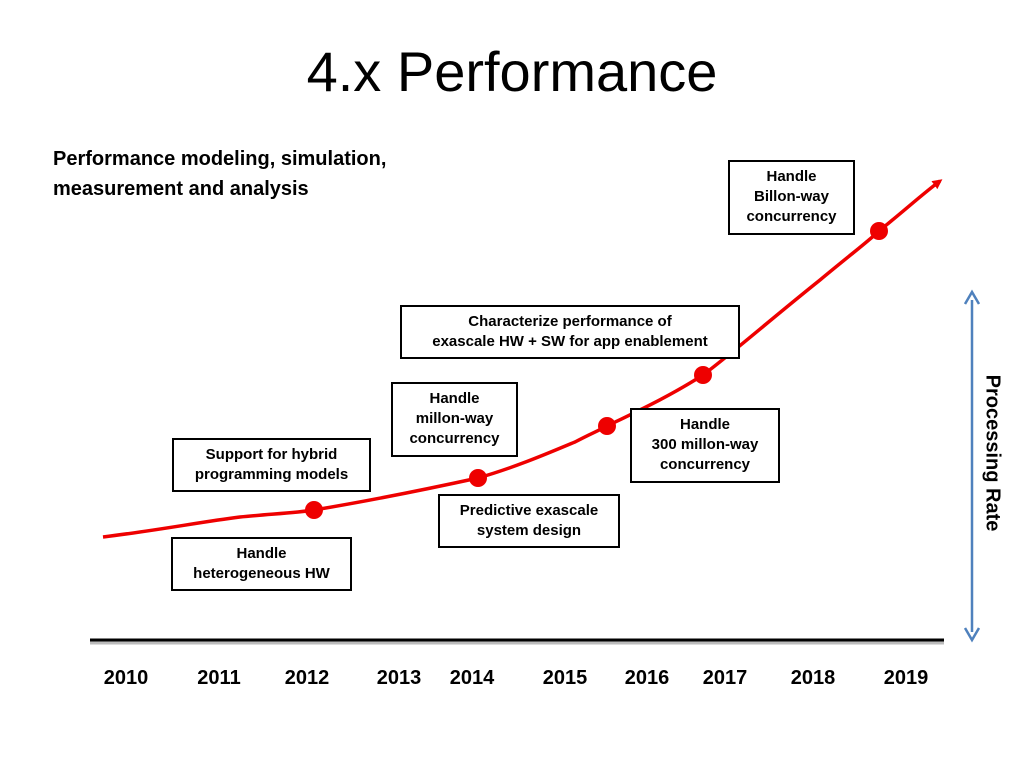  Describe the element at coordinates (529, 521) in the screenshot. I see `box-predictive-exascale: Predictive exascale system design` at that location.